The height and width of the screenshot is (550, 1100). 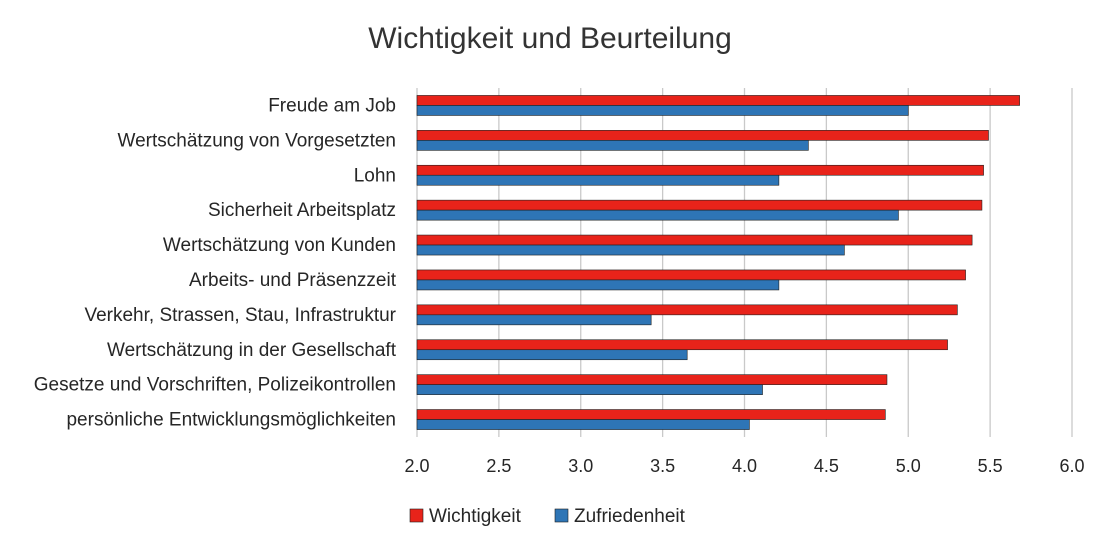 I want to click on category-label: Freude am Job, so click(x=332, y=105).